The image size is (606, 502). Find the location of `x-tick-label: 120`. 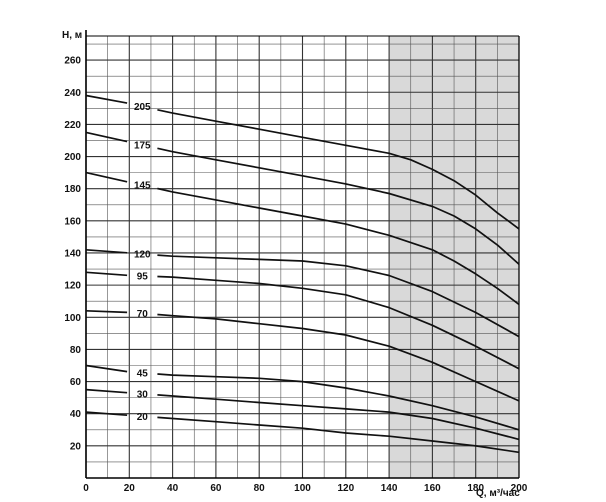

x-tick-label: 120 is located at coordinates (345, 488).